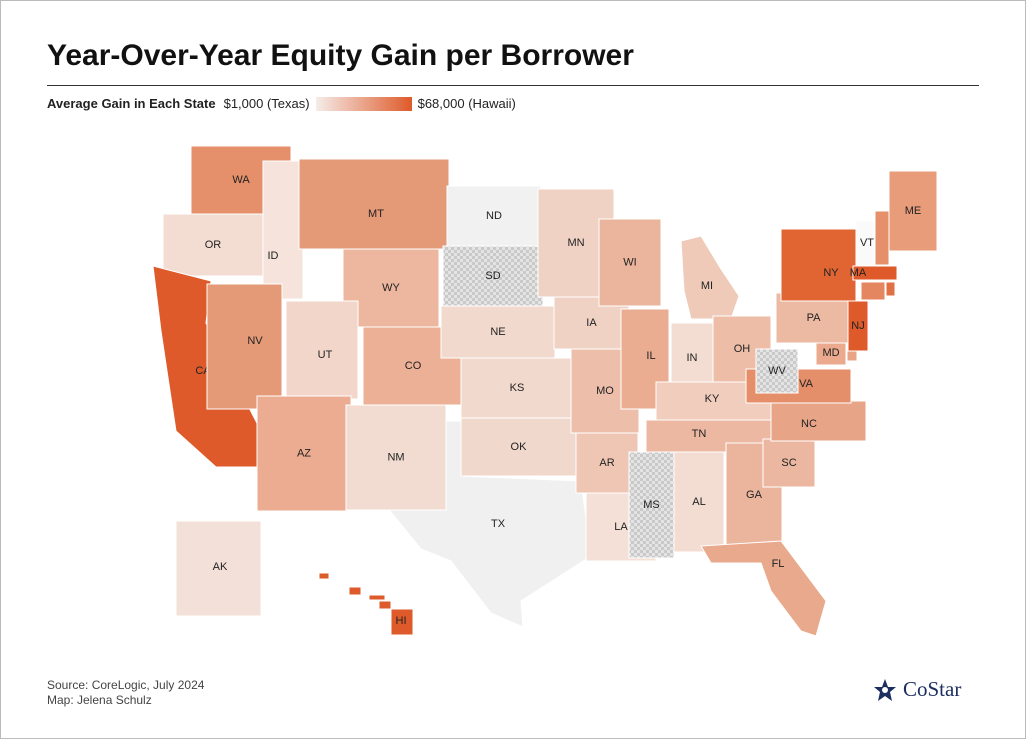 The image size is (1026, 739). Describe the element at coordinates (742, 349) in the screenshot. I see `state-label: OH` at that location.